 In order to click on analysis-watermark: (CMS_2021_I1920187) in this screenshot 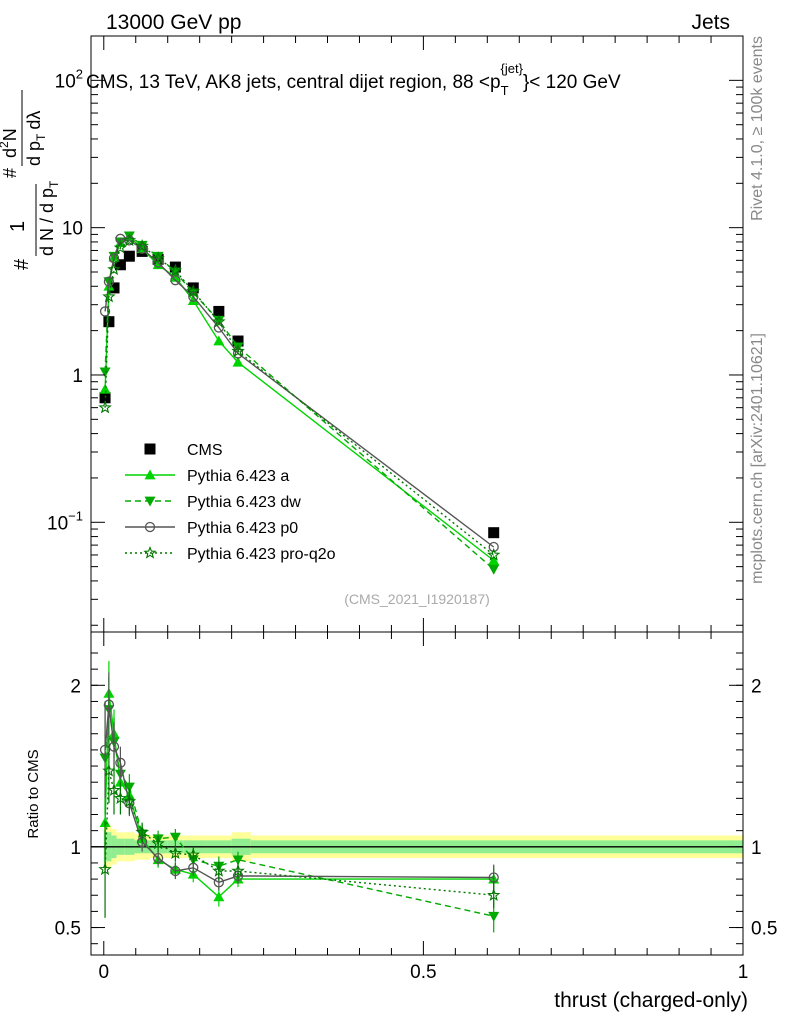, I will do `click(417, 599)`.